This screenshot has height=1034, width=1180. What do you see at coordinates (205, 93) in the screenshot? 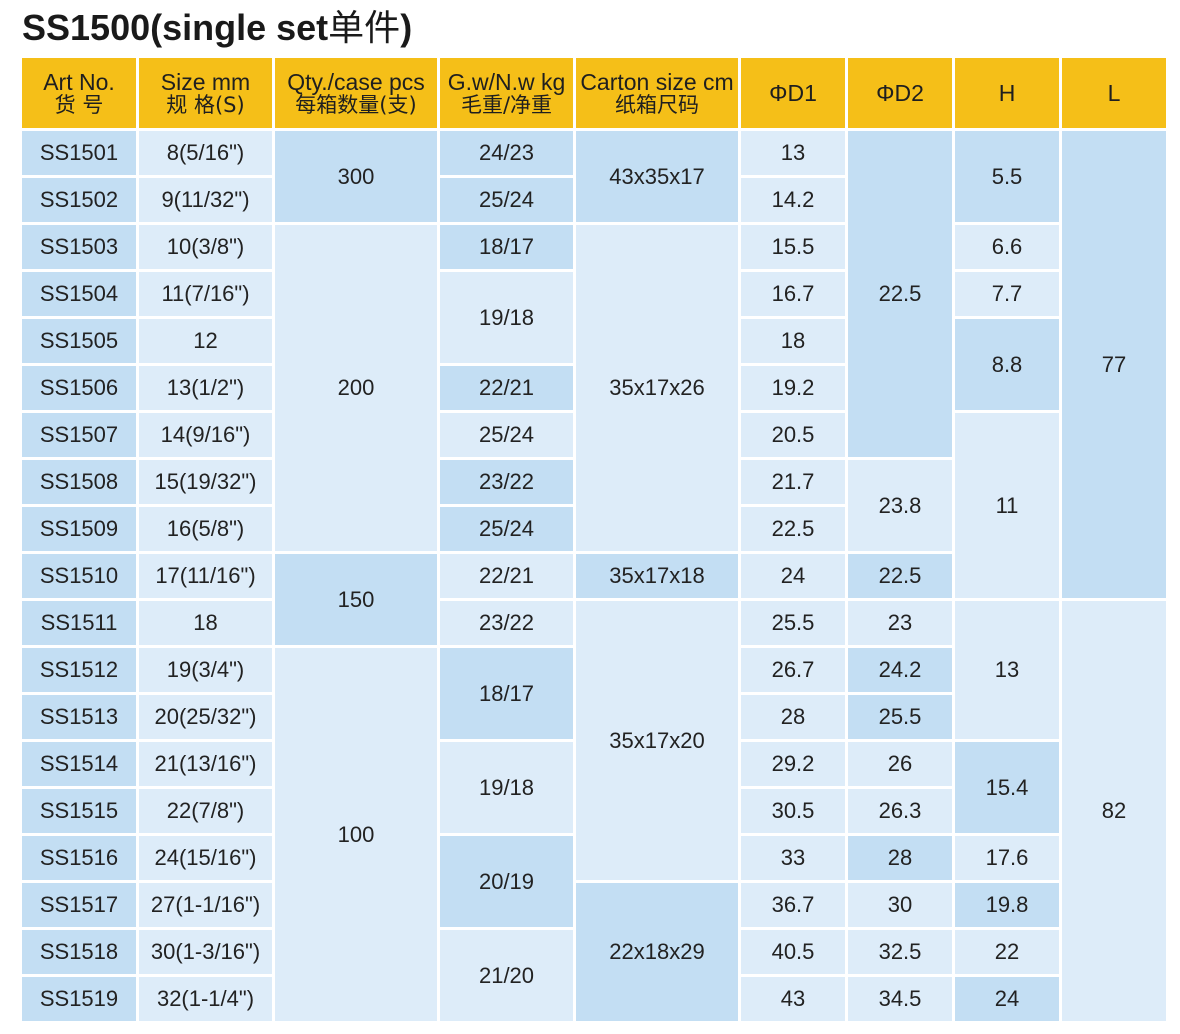
I see `header-size: Size mm 规 格(S)` at bounding box center [205, 93].